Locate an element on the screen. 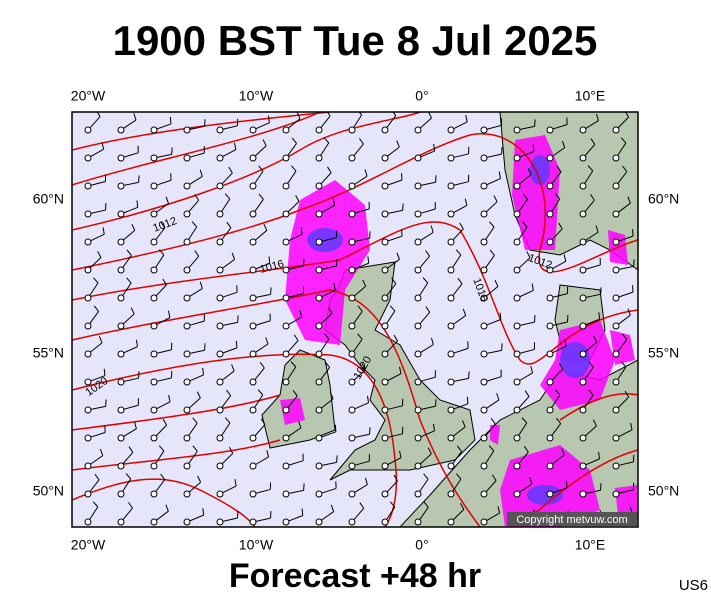  lon-label: 0° is located at coordinates (421, 545).